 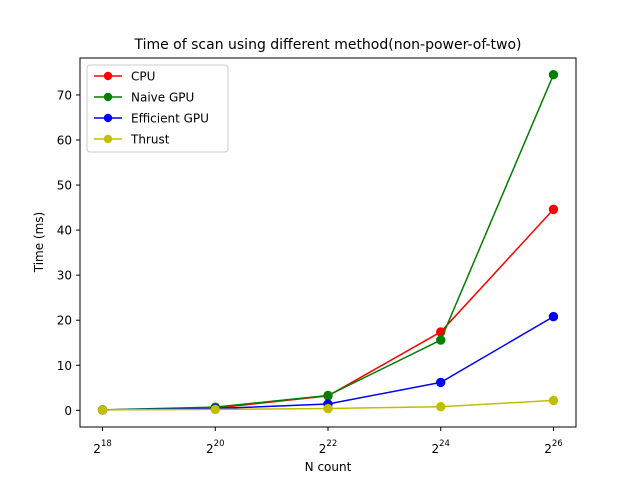 What do you see at coordinates (143, 77) in the screenshot?
I see `legend-label: CPU` at bounding box center [143, 77].